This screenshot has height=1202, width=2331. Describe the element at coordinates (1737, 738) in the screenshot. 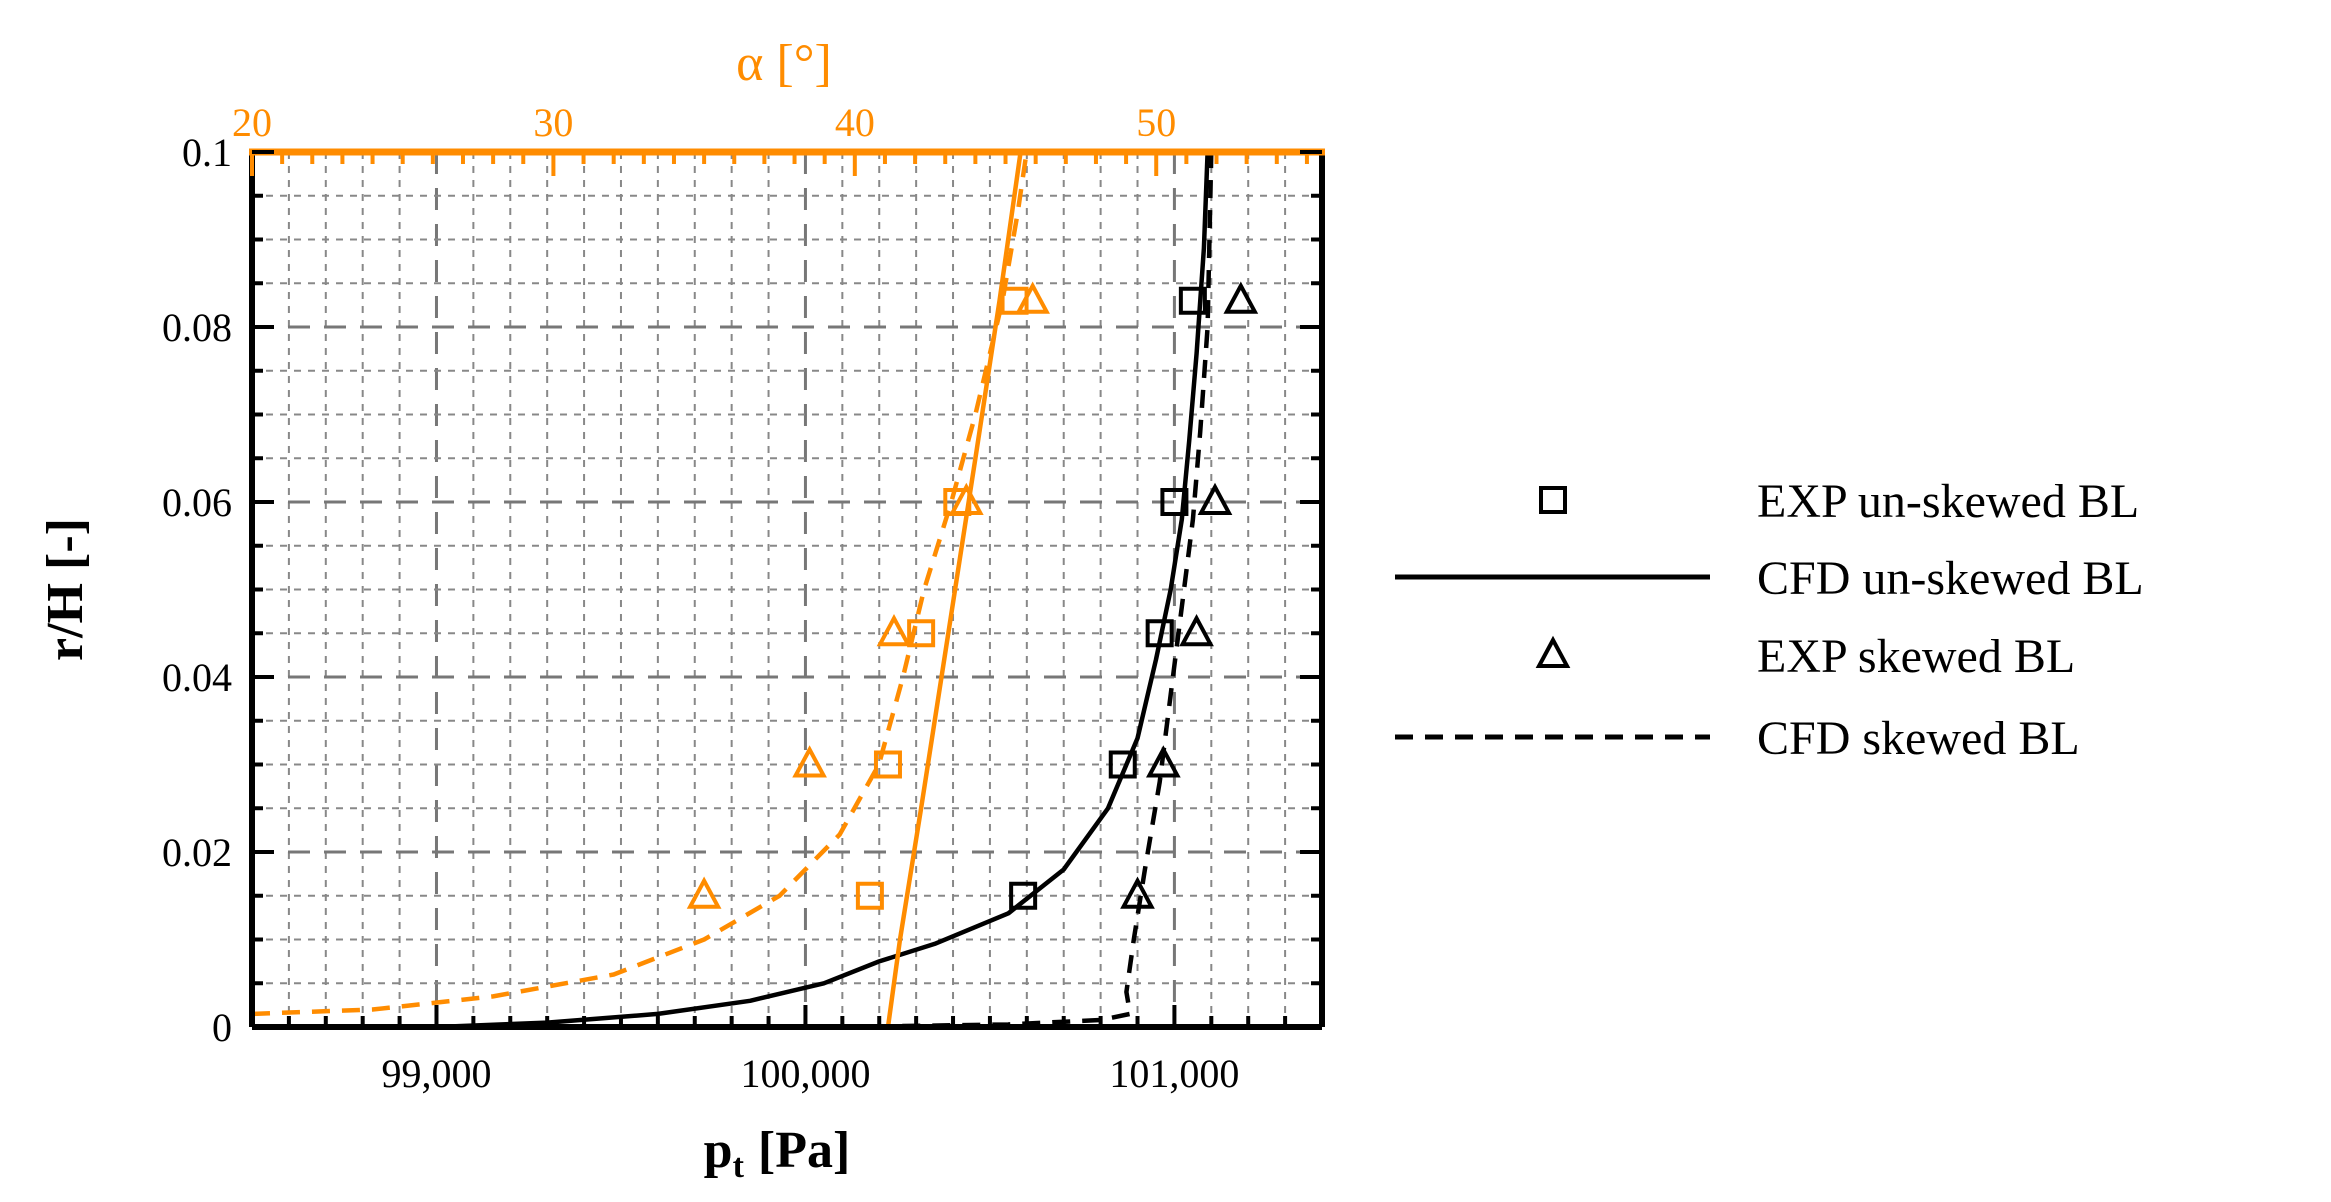

I see `legend-item-3: CFD skewed BL` at that location.